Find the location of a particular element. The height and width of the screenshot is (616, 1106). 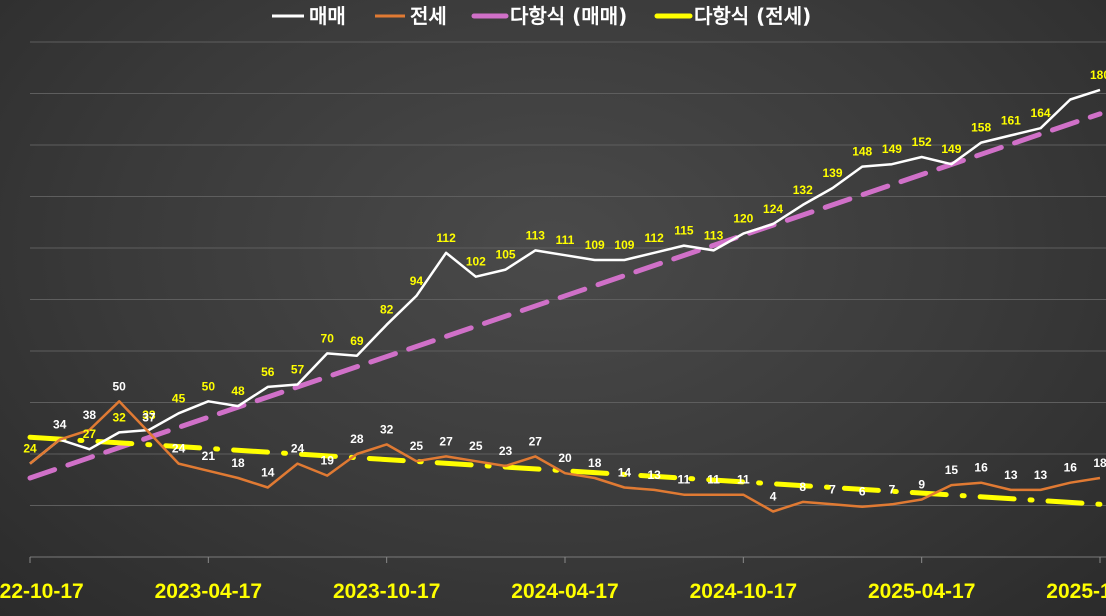

data-label: 120 is located at coordinates (743, 219).